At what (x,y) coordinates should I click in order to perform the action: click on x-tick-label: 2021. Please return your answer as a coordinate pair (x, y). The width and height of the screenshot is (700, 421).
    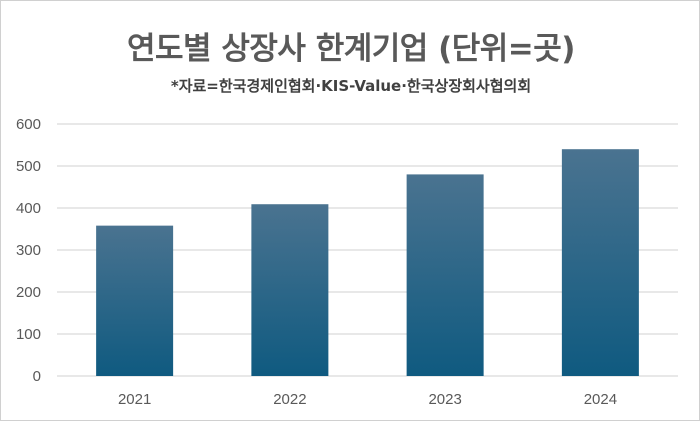
    Looking at the image, I should click on (134, 399).